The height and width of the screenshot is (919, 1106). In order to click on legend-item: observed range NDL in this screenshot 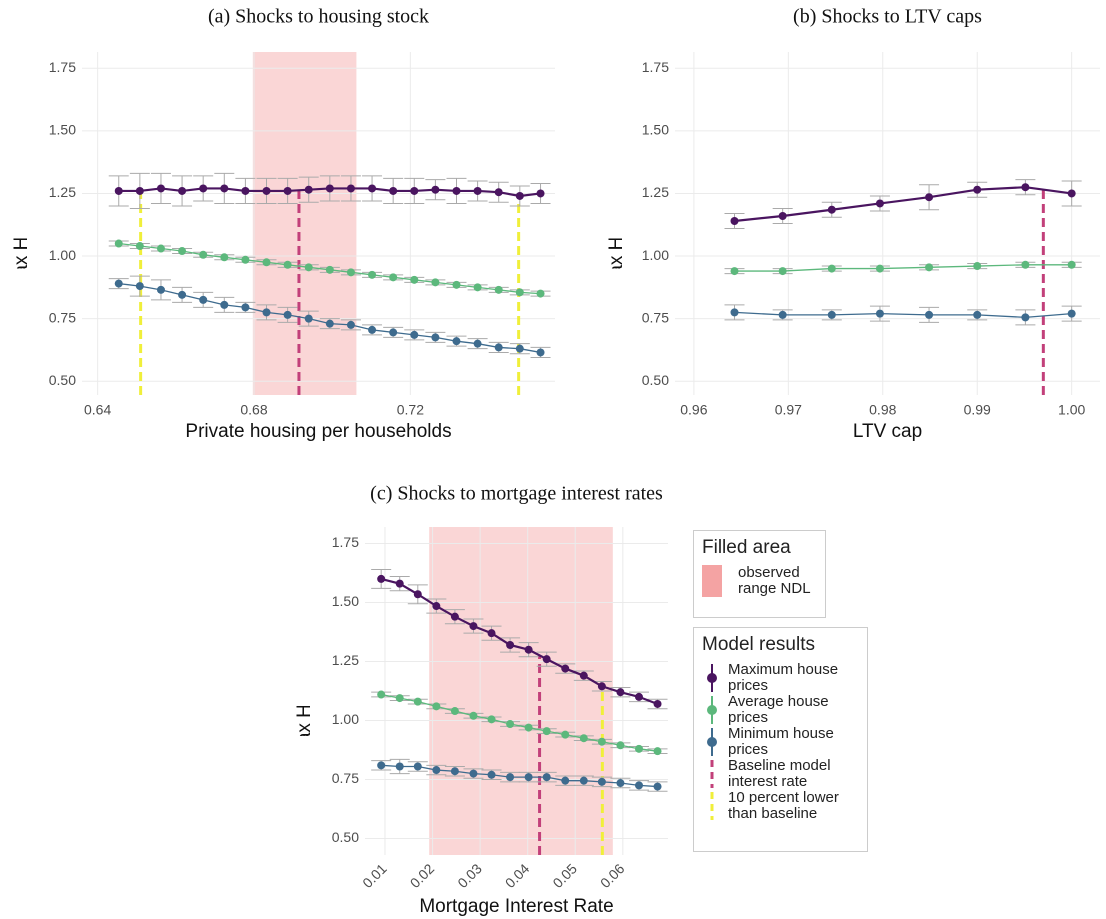, I will do `click(759, 581)`.